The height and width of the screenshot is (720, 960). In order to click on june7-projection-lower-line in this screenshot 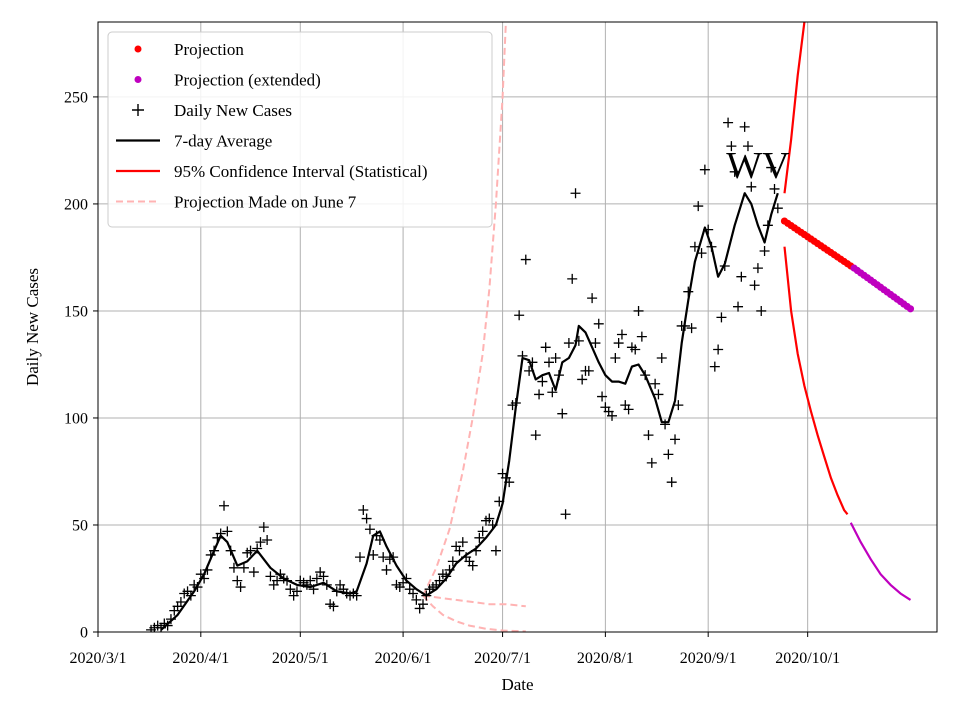, I will do `click(474, 613)`.